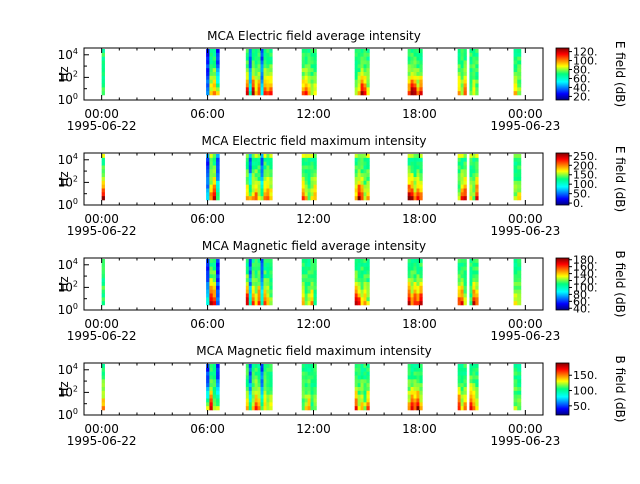  Describe the element at coordinates (68, 264) in the screenshot. I see `y-tick-label: 104` at that location.